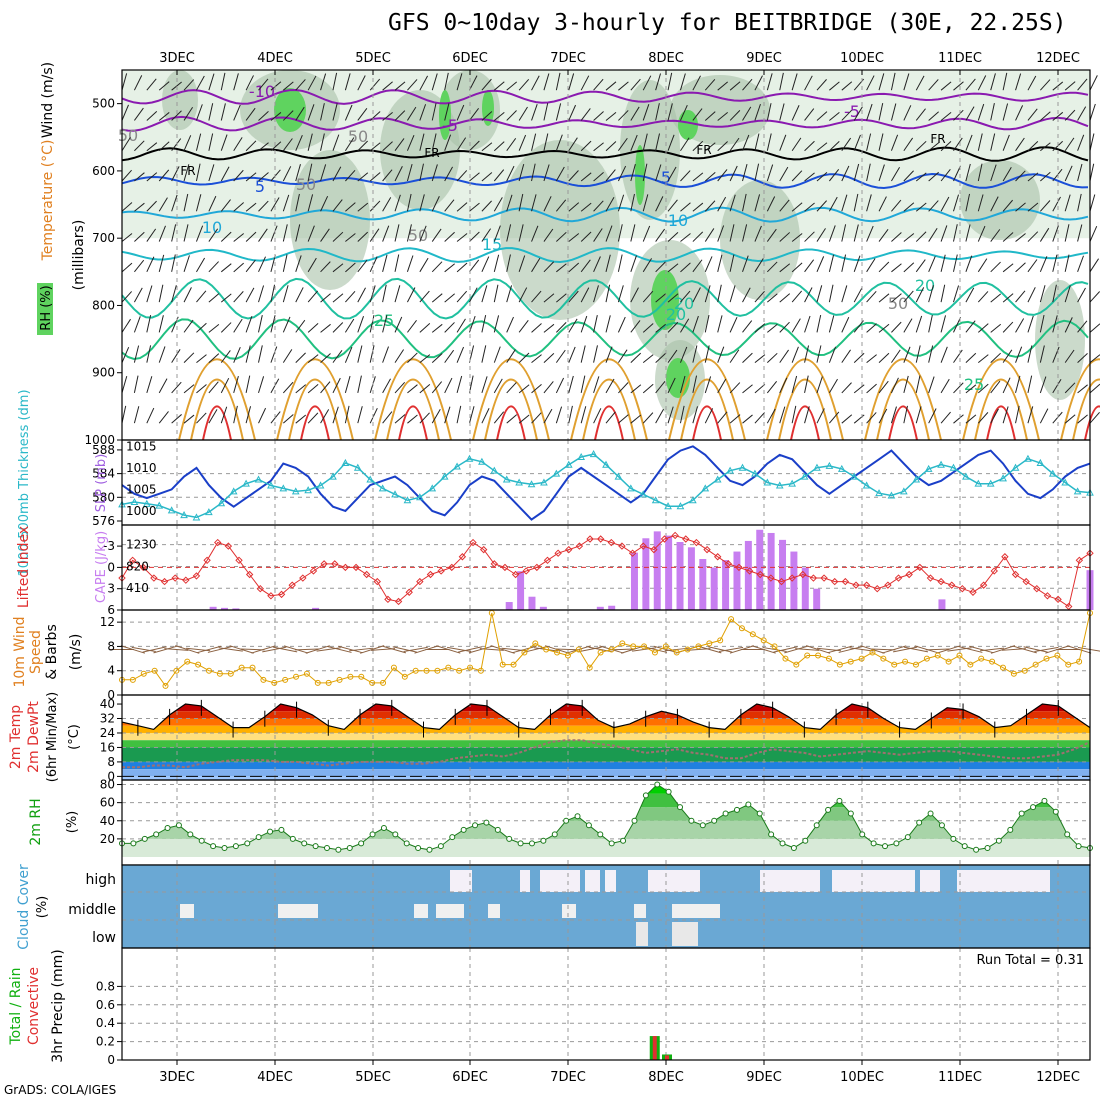  I want to click on contour-label: 50, so click(898, 303).